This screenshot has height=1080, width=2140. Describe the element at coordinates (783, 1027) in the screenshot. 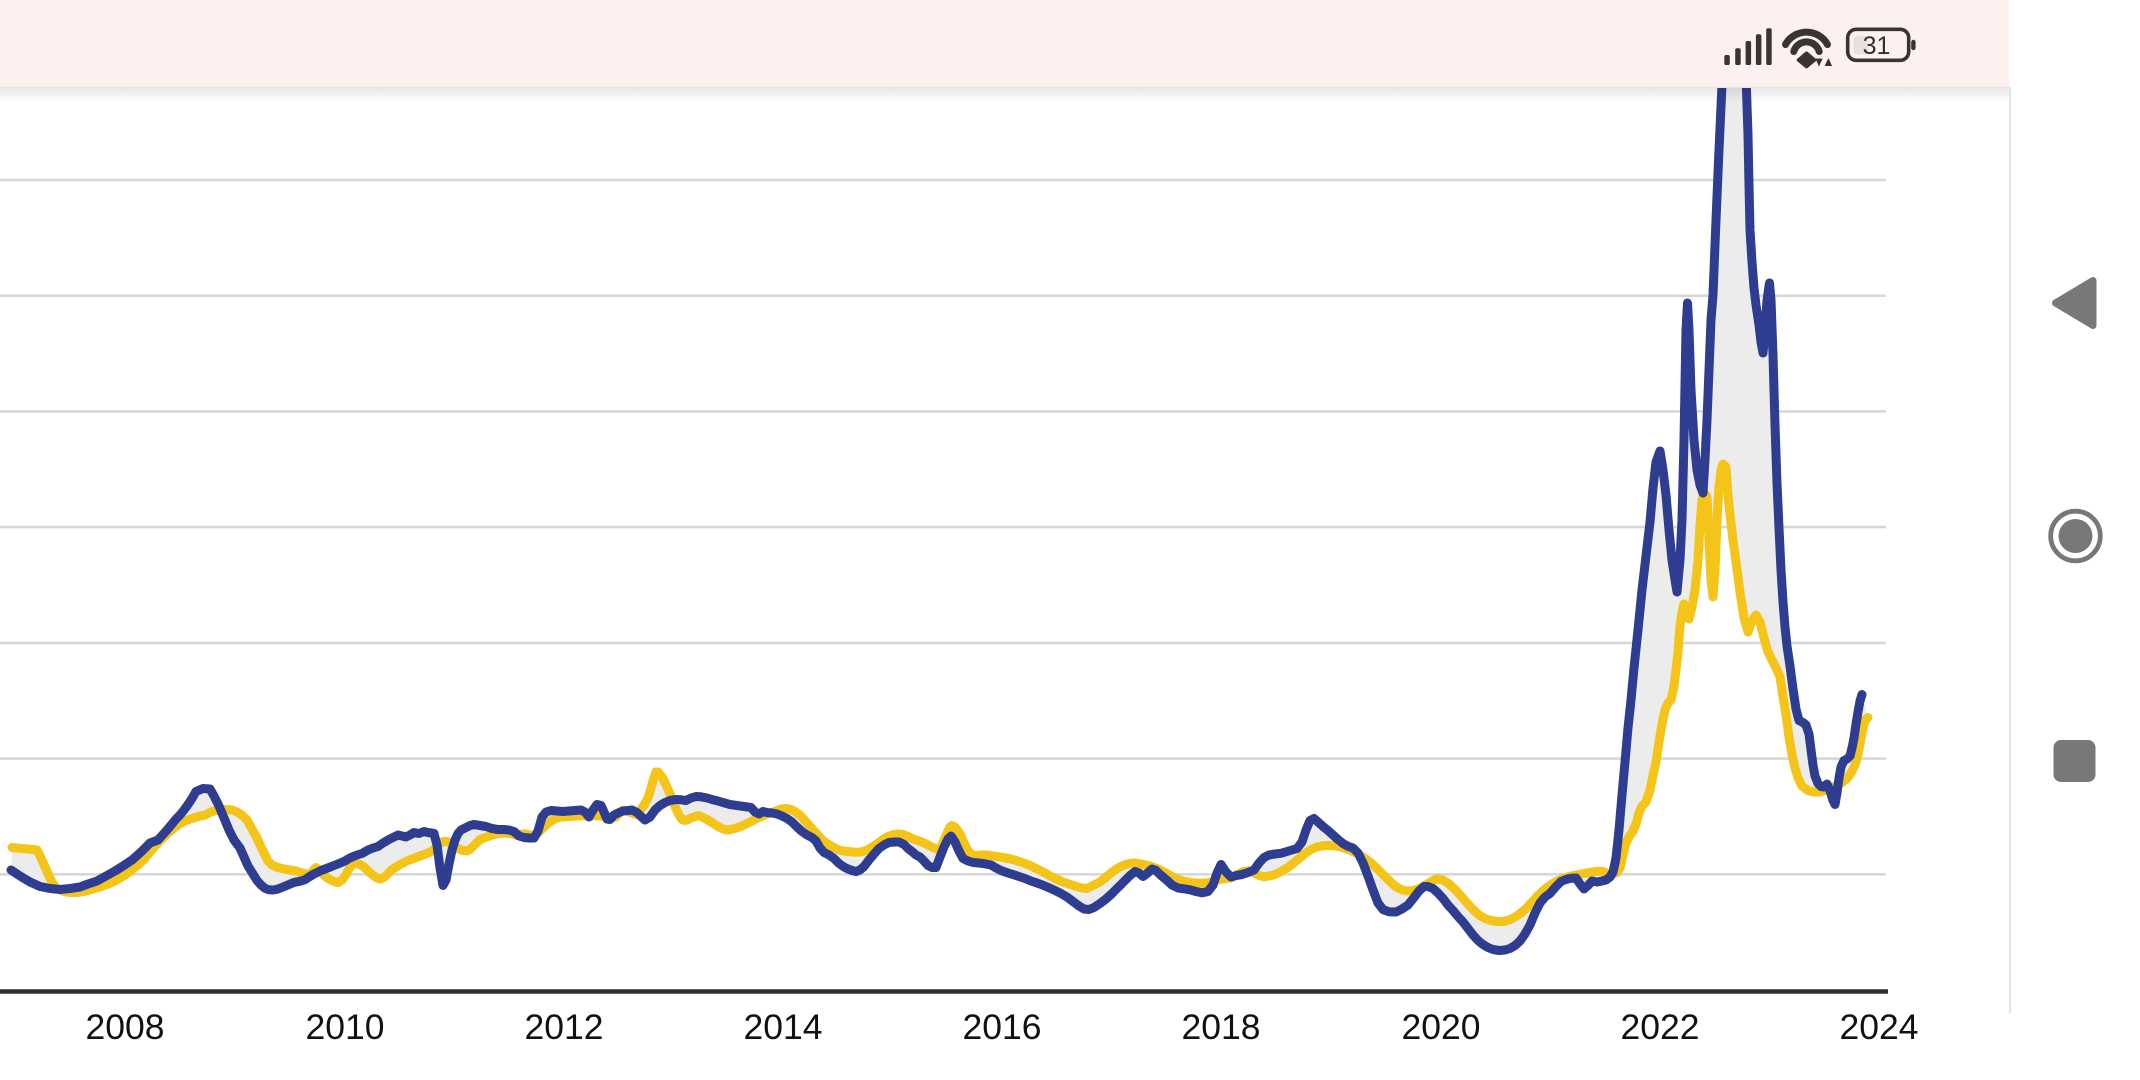

I see `svg-text: 2014` at that location.